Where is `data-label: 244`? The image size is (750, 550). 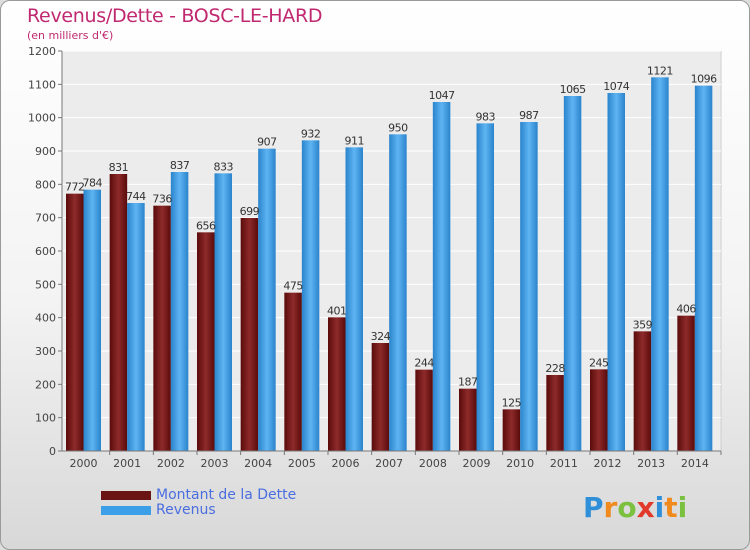 data-label: 244 is located at coordinates (424, 363).